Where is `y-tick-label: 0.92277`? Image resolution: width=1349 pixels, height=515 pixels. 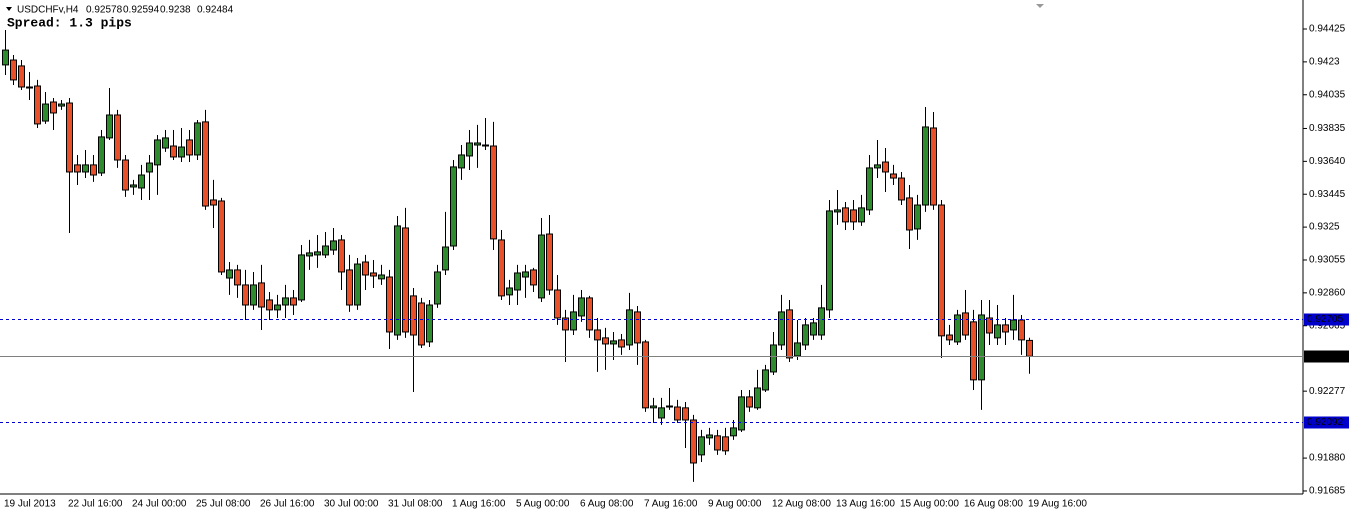
y-tick-label: 0.92277 is located at coordinates (1327, 391).